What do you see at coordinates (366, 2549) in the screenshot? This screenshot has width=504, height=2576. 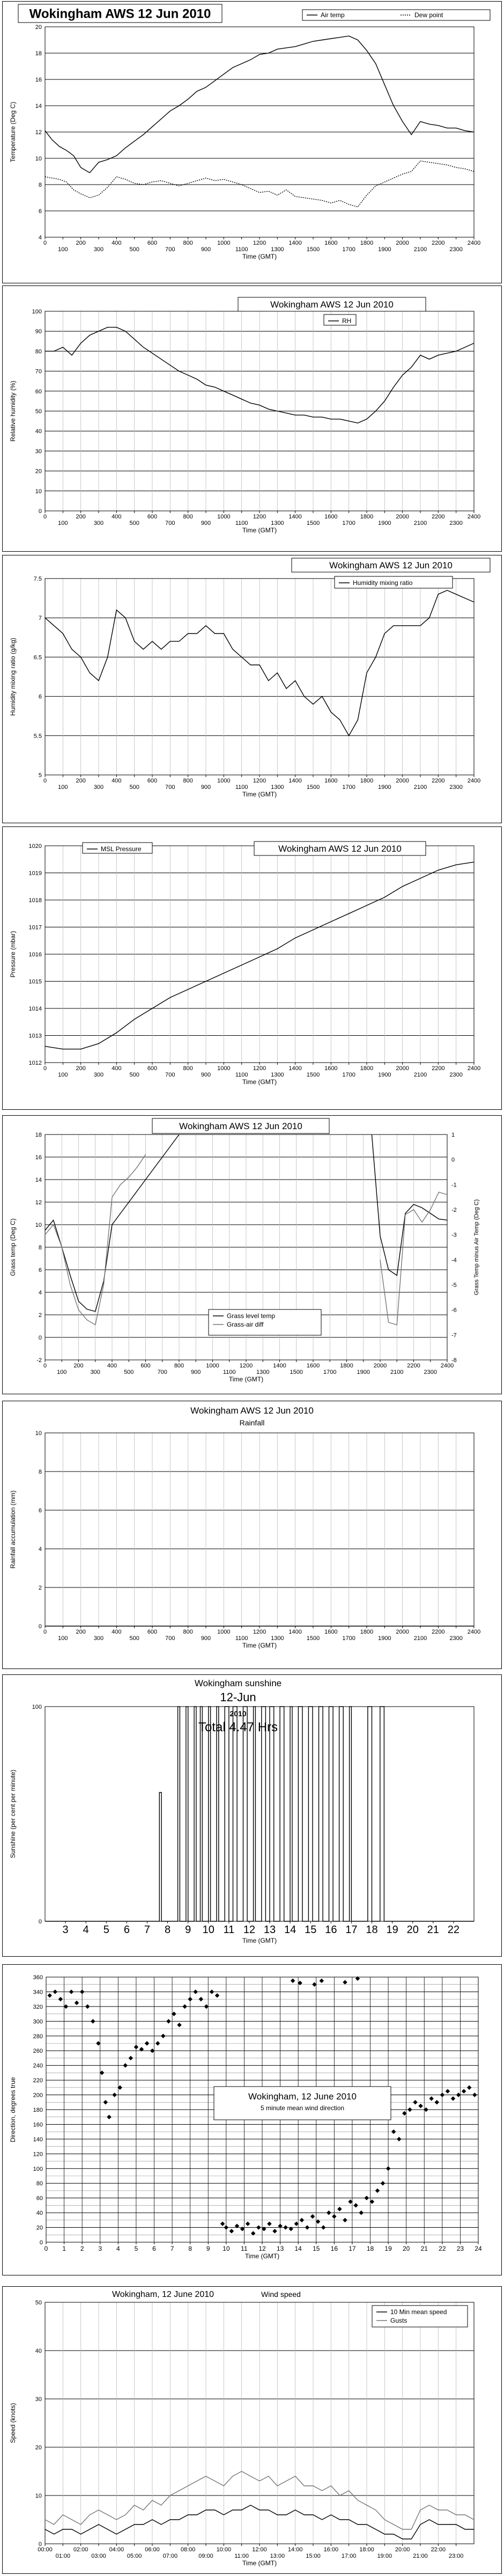 I see `x-tick-label: 18:00` at bounding box center [366, 2549].